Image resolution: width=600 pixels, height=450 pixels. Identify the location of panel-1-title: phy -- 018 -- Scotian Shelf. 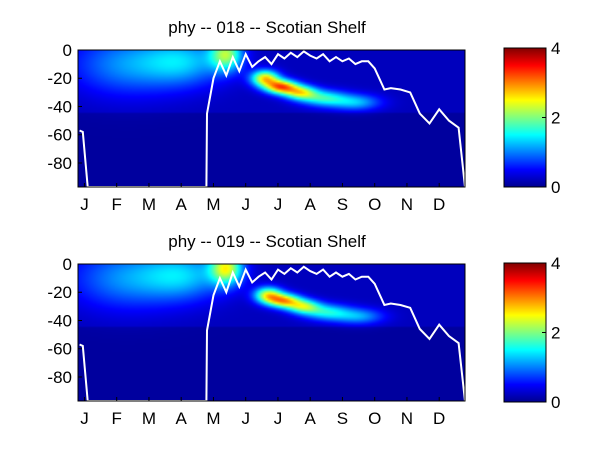
(267, 27).